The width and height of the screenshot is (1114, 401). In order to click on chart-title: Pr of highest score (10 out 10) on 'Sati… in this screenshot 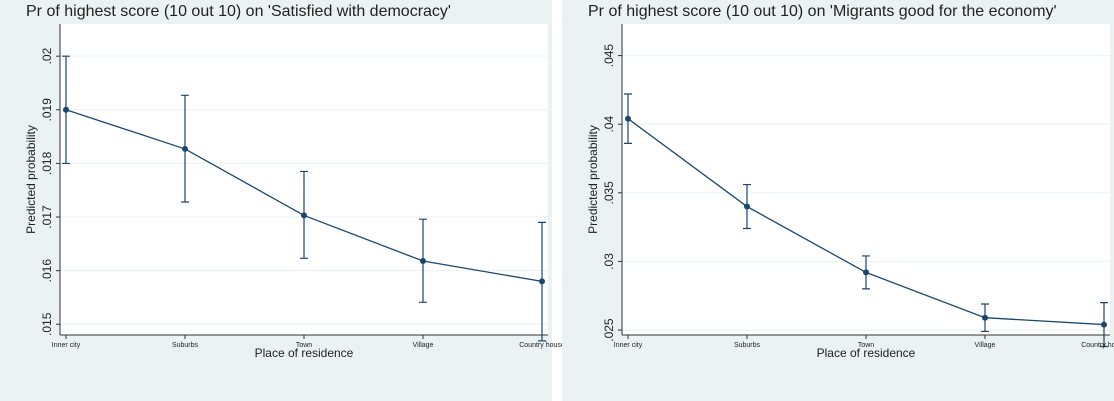, I will do `click(238, 11)`.